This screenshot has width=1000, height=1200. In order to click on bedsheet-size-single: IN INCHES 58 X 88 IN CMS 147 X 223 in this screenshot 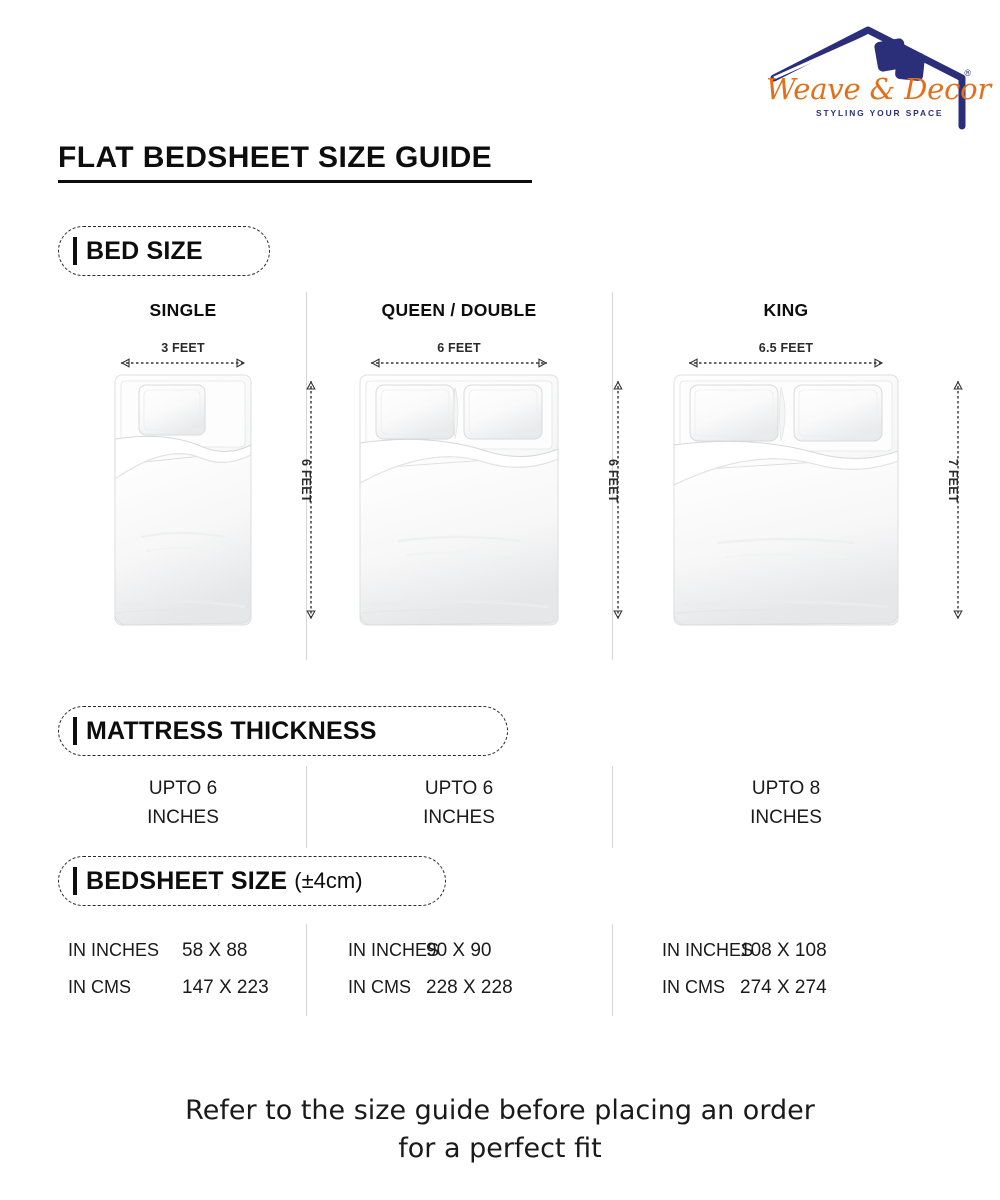, I will do `click(183, 969)`.